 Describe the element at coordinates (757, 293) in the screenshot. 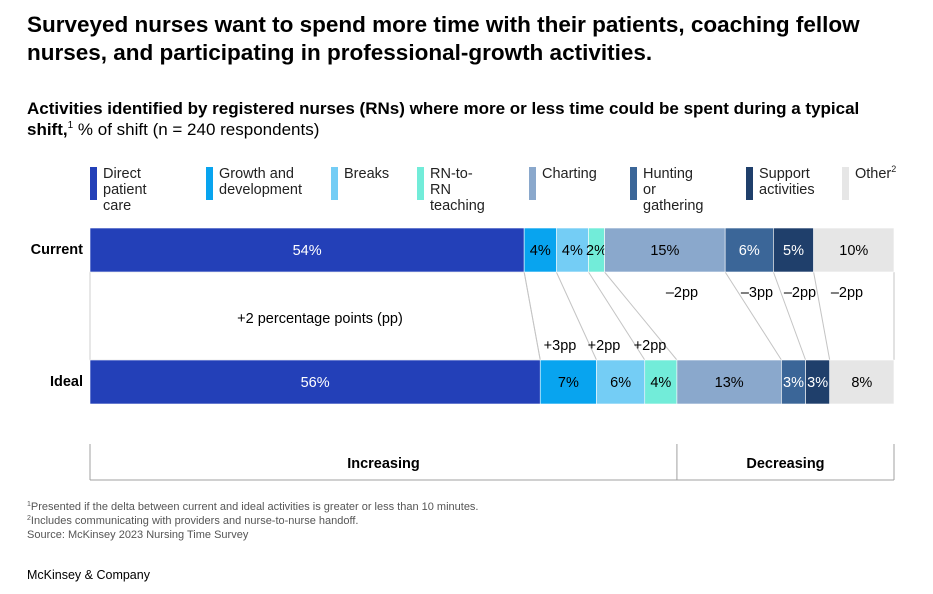

I see `delta-label-hunting-or-gathering: –3pp` at that location.